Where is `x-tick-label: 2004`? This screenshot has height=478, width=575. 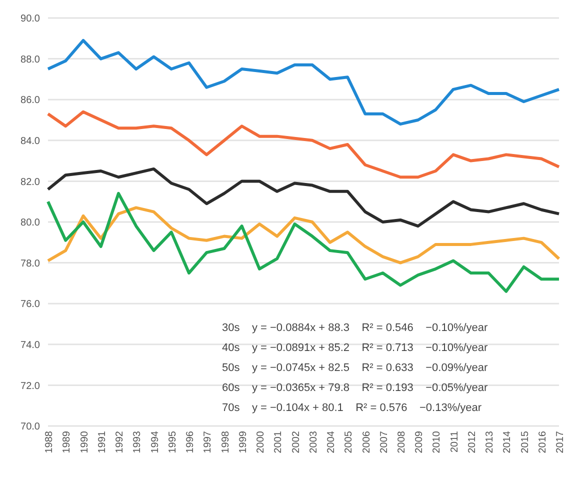 x-tick-label: 2004 is located at coordinates (332, 442).